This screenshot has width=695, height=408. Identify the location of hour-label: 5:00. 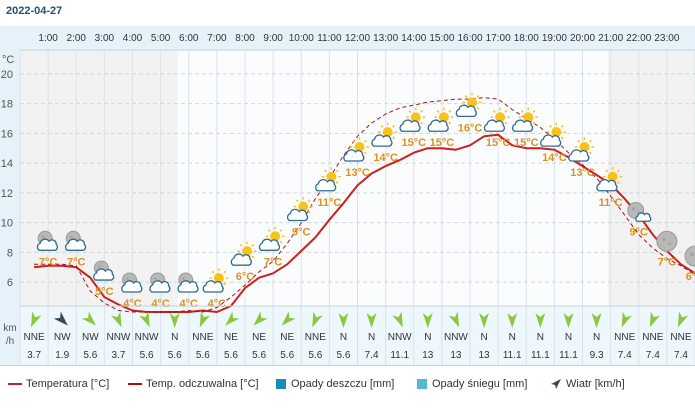
(161, 38).